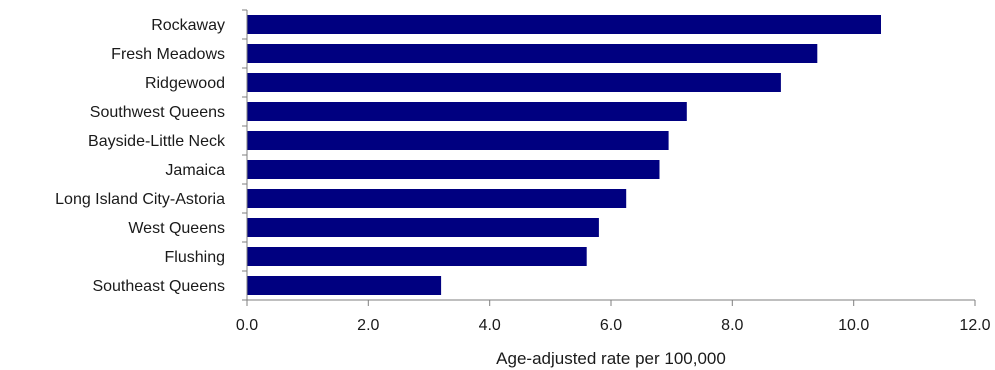 This screenshot has width=995, height=370. I want to click on category-label: Flushing, so click(195, 257).